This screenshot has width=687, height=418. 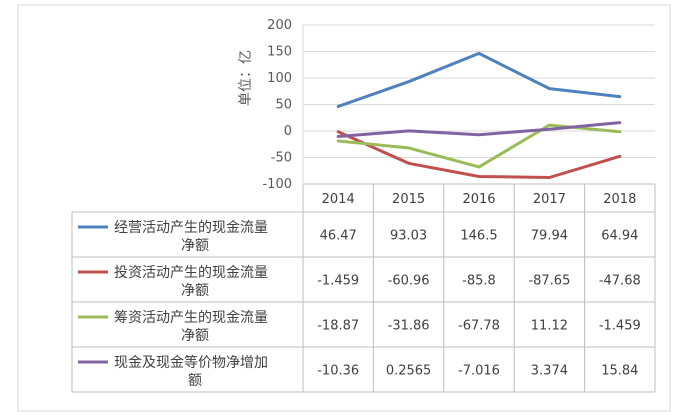 I want to click on y-tick-label: -100, so click(x=277, y=184).